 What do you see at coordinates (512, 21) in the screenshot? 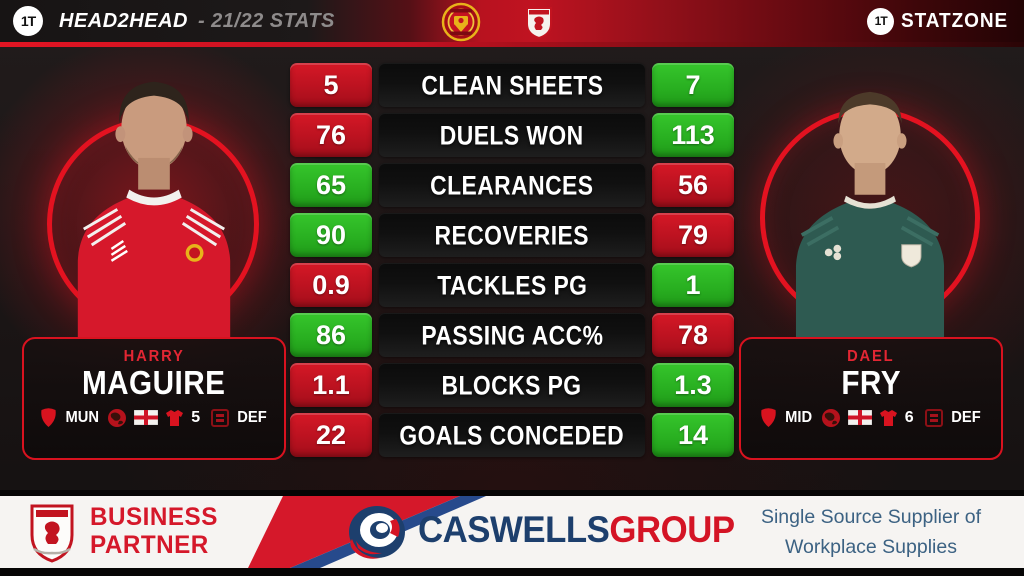
I see `top-bar: 1T HEAD2HEAD - 21/22 STATS 1T STATZONE` at bounding box center [512, 21].